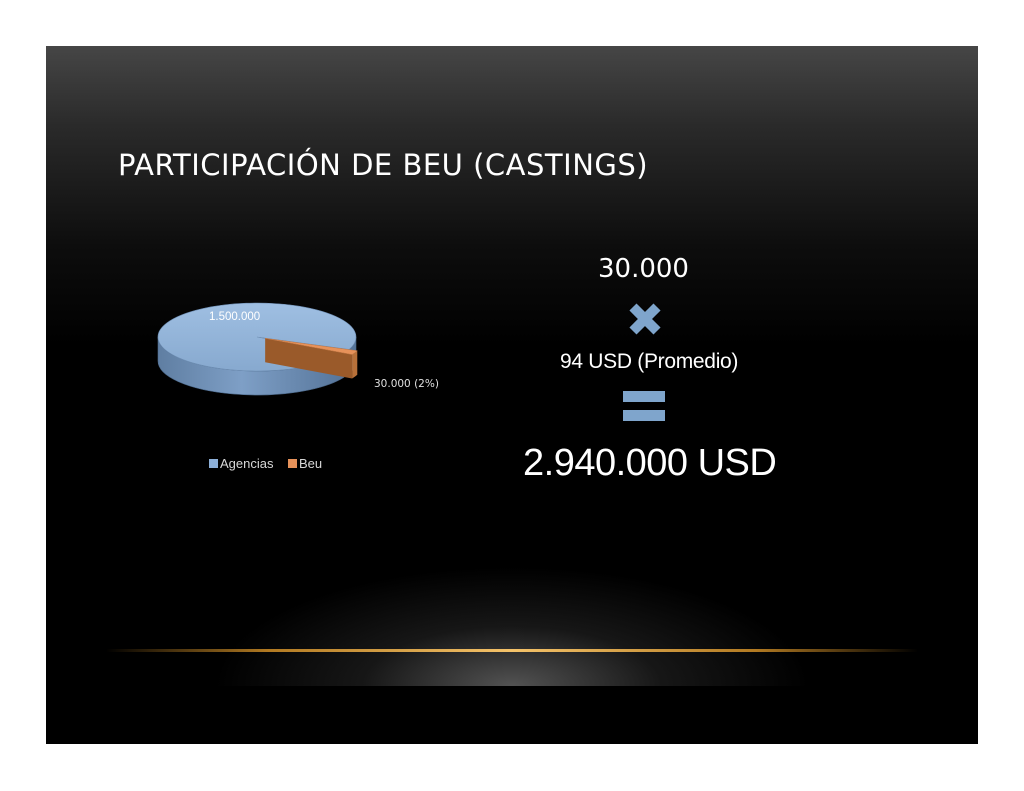  What do you see at coordinates (309, 358) in the screenshot?
I see `pie-slice-beu-inner-side` at bounding box center [309, 358].